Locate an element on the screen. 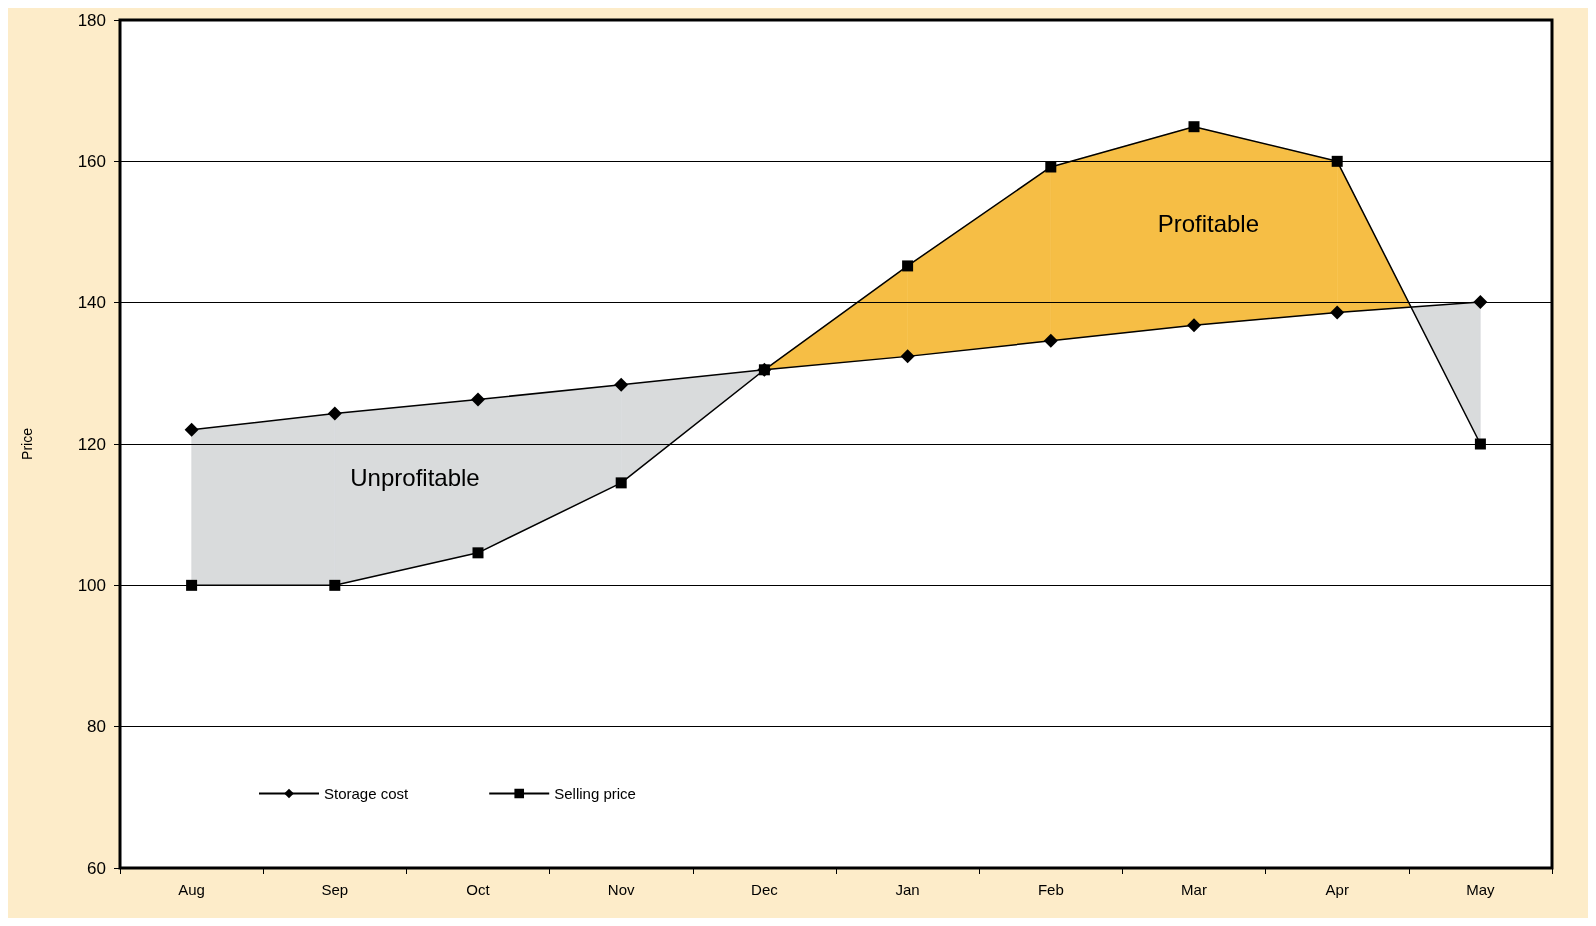 This screenshot has width=1596, height=926. y-tick-label: 140 is located at coordinates (91, 303).